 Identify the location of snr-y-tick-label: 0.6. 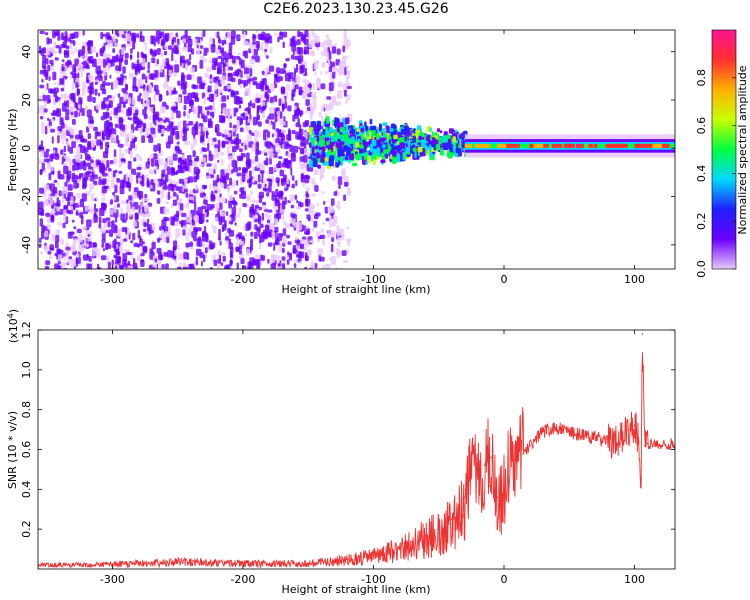
(26, 450).